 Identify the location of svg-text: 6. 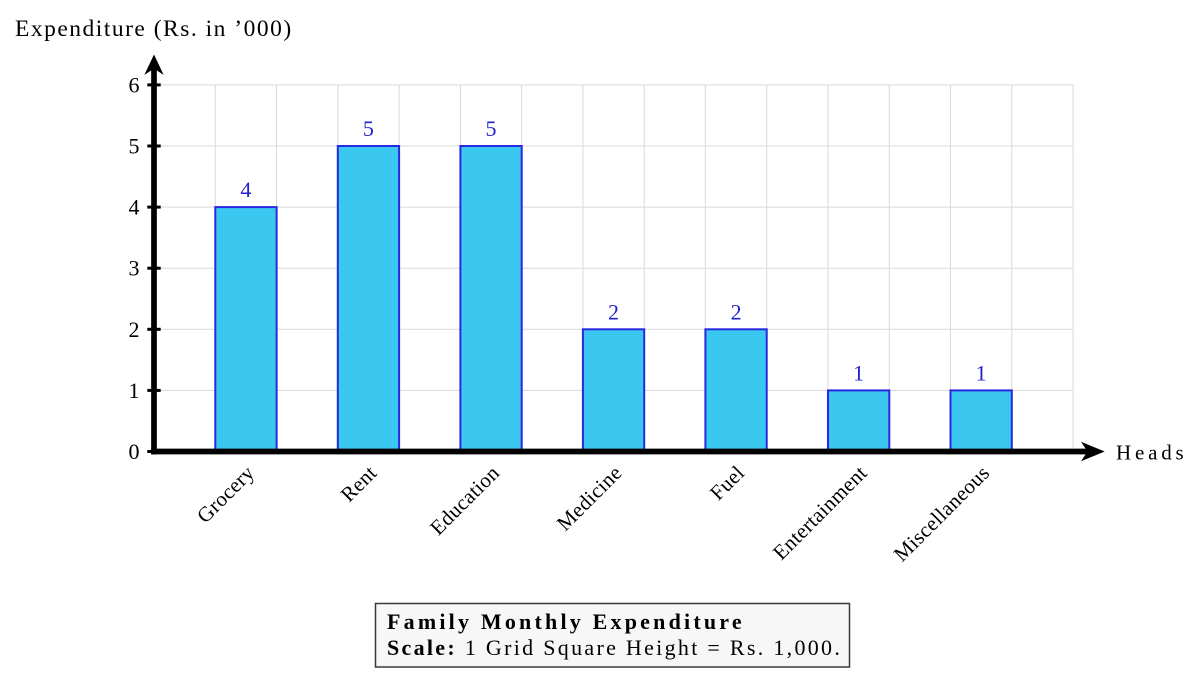
(134, 84).